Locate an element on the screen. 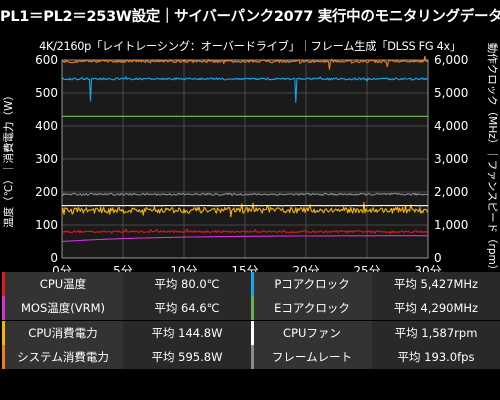  legend-item: Pコアクロック 平均 5,427MHz is located at coordinates (375, 284).